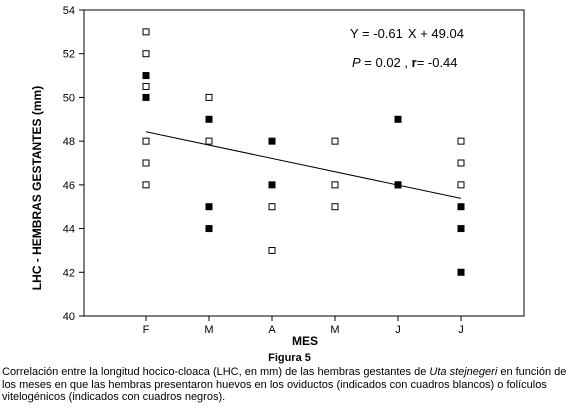 The width and height of the screenshot is (579, 414). What do you see at coordinates (69, 230) in the screenshot?
I see `y-tick-label: 44` at bounding box center [69, 230].